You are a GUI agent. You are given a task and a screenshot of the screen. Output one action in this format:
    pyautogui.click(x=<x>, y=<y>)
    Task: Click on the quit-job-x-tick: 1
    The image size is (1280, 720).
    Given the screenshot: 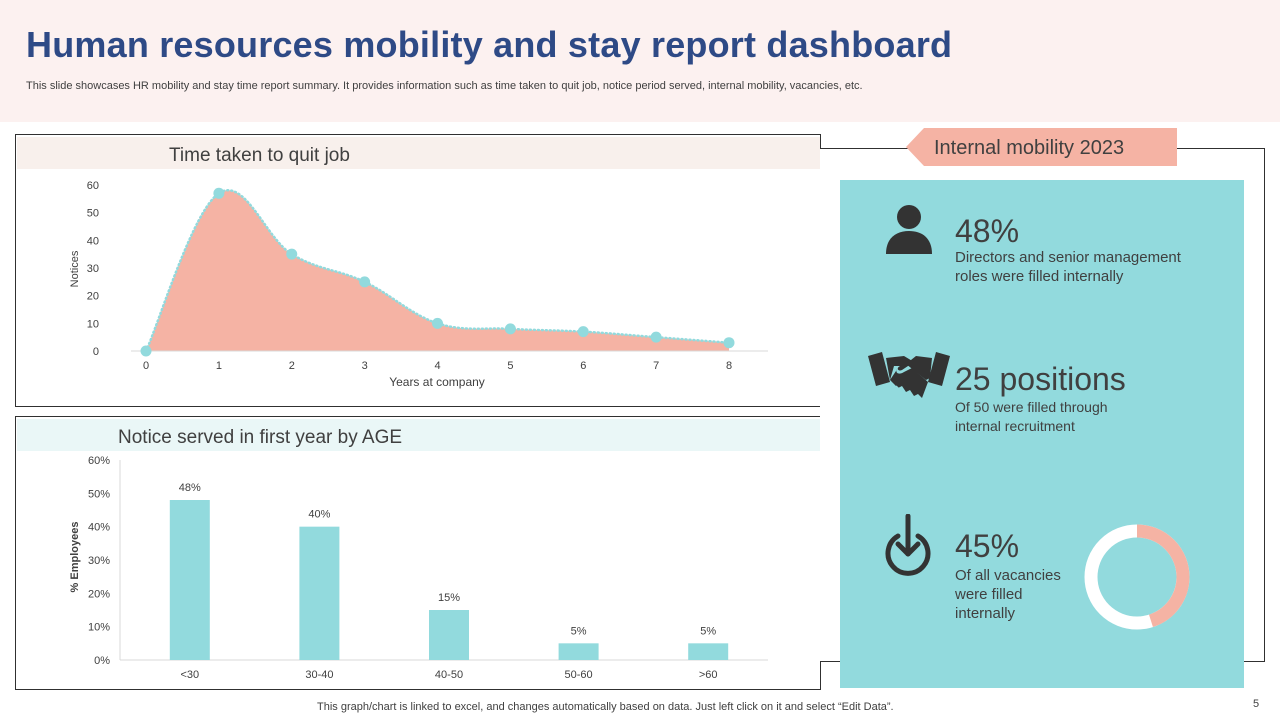 What is the action you would take?
    pyautogui.click(x=219, y=366)
    